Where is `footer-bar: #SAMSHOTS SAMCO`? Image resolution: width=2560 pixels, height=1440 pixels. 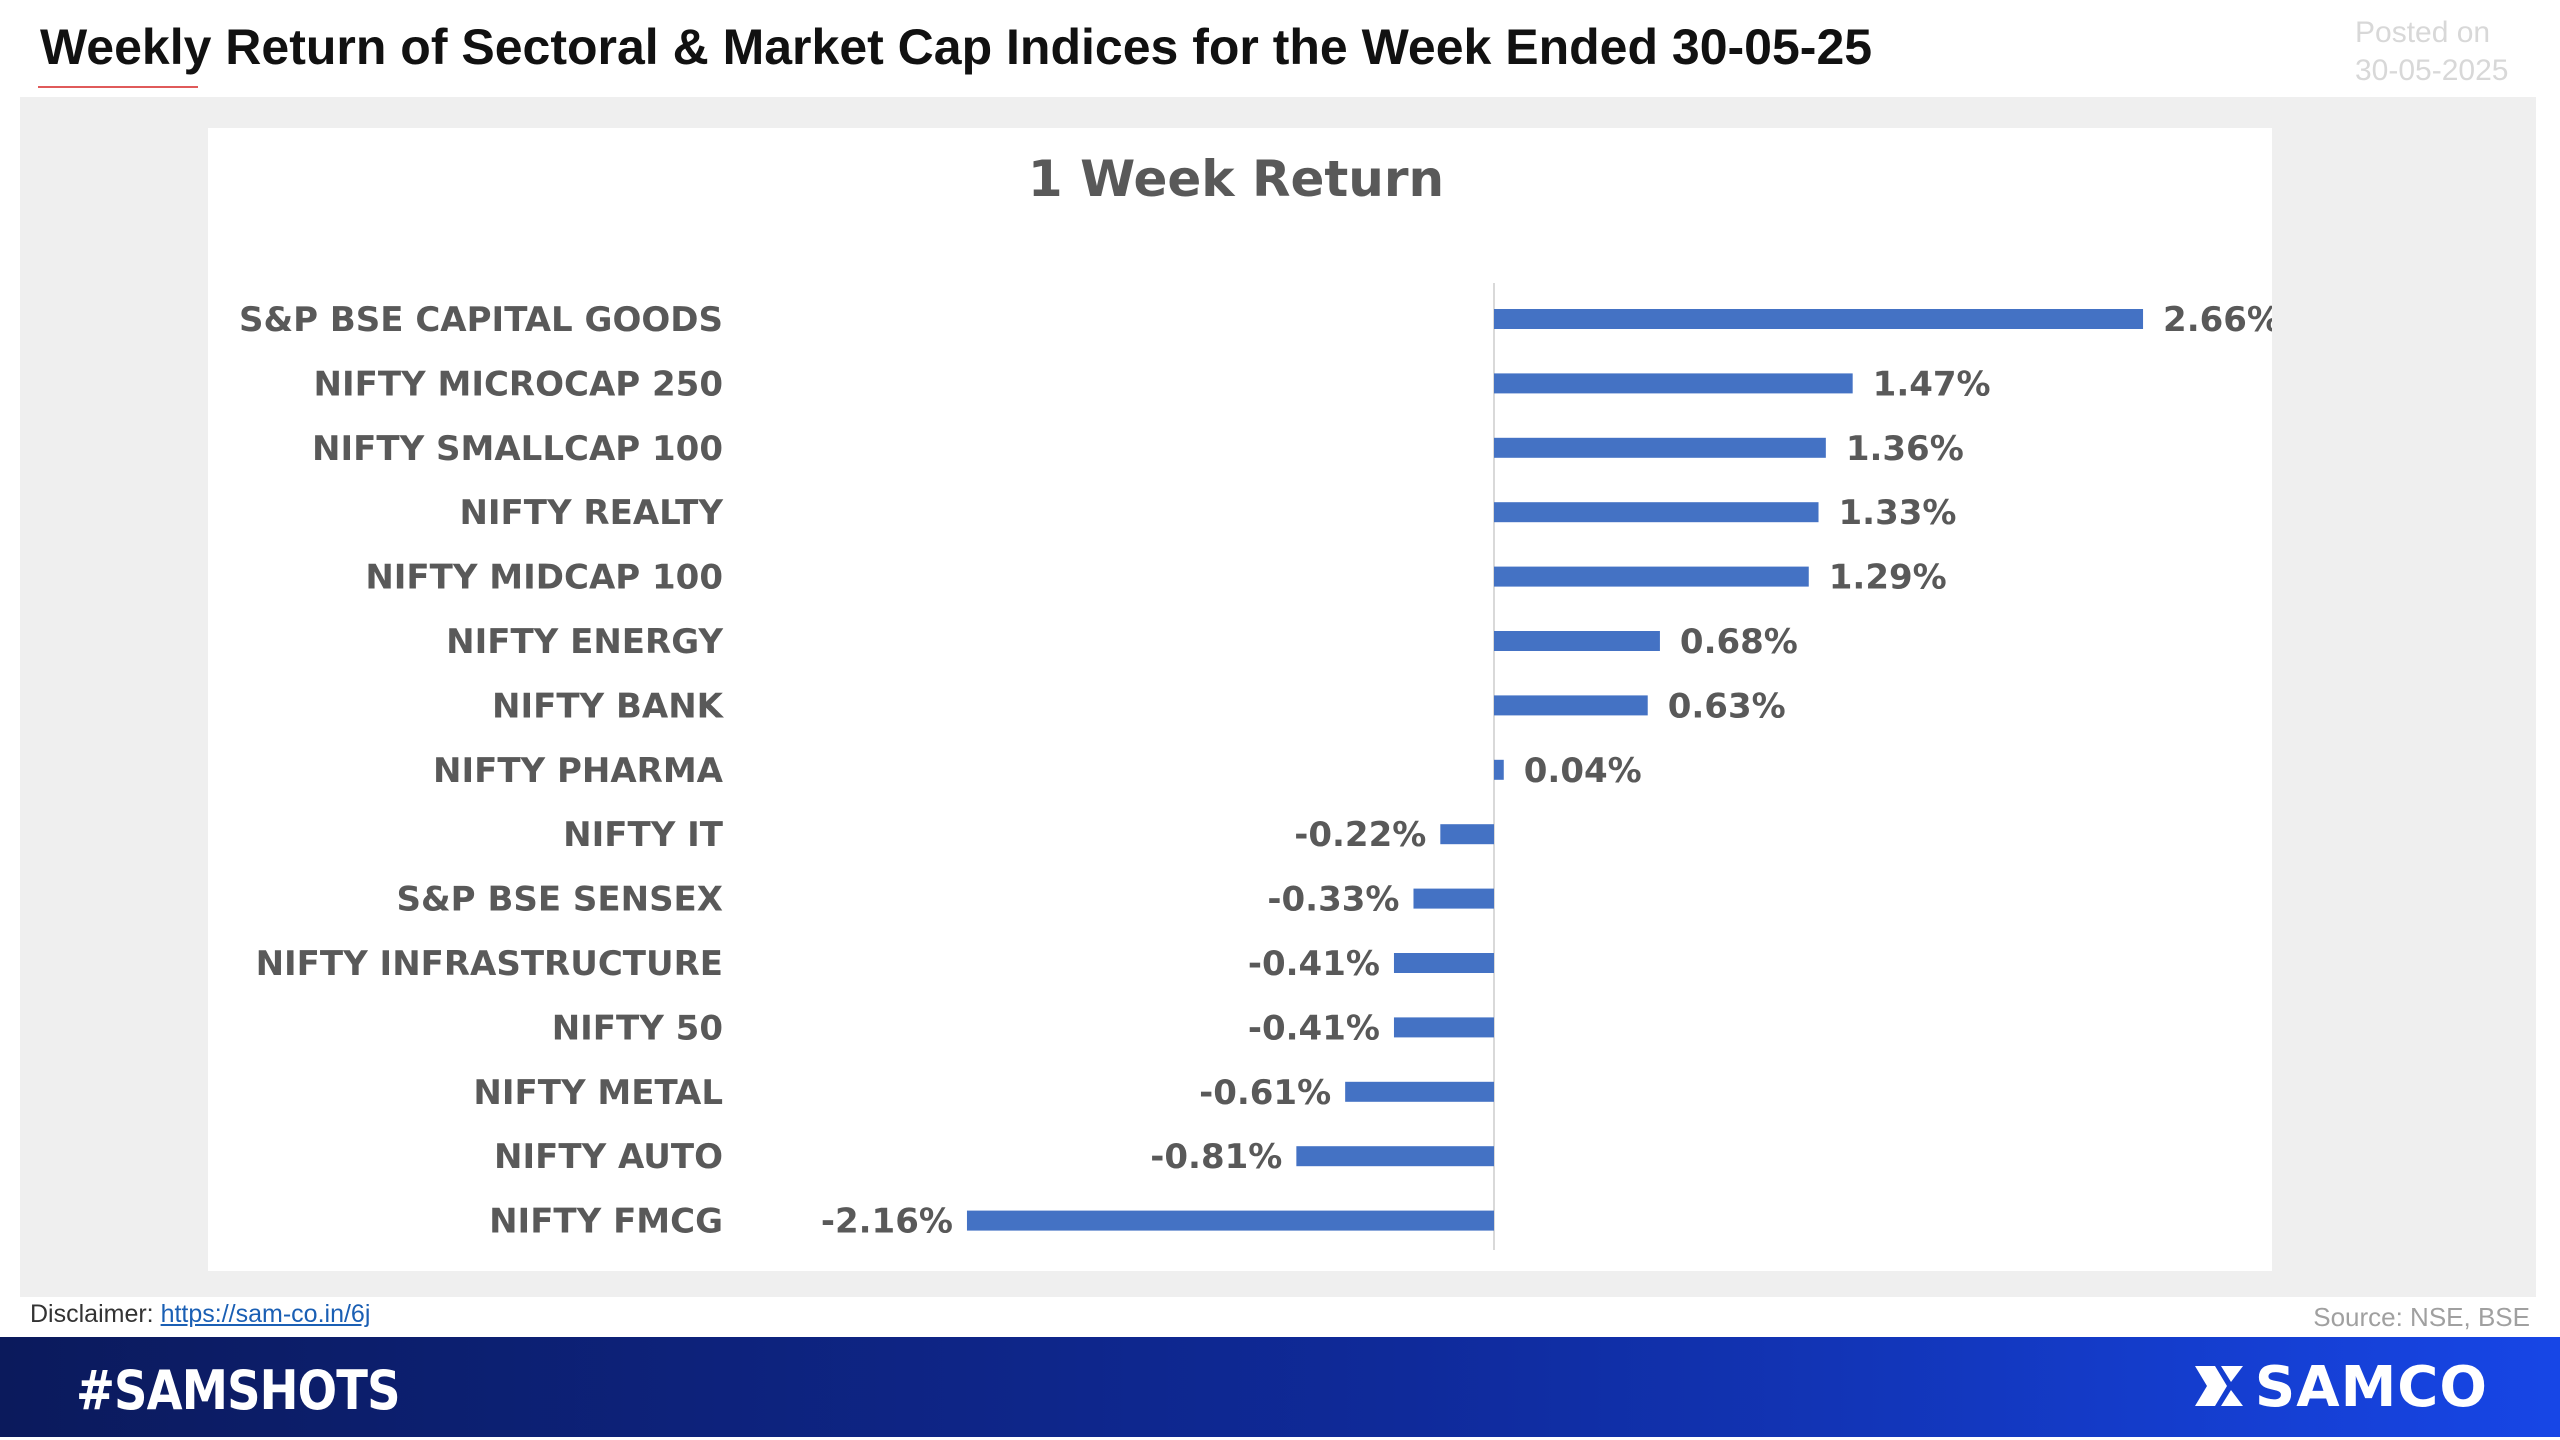 footer-bar: #SAMSHOTS SAMCO is located at coordinates (1280, 1387).